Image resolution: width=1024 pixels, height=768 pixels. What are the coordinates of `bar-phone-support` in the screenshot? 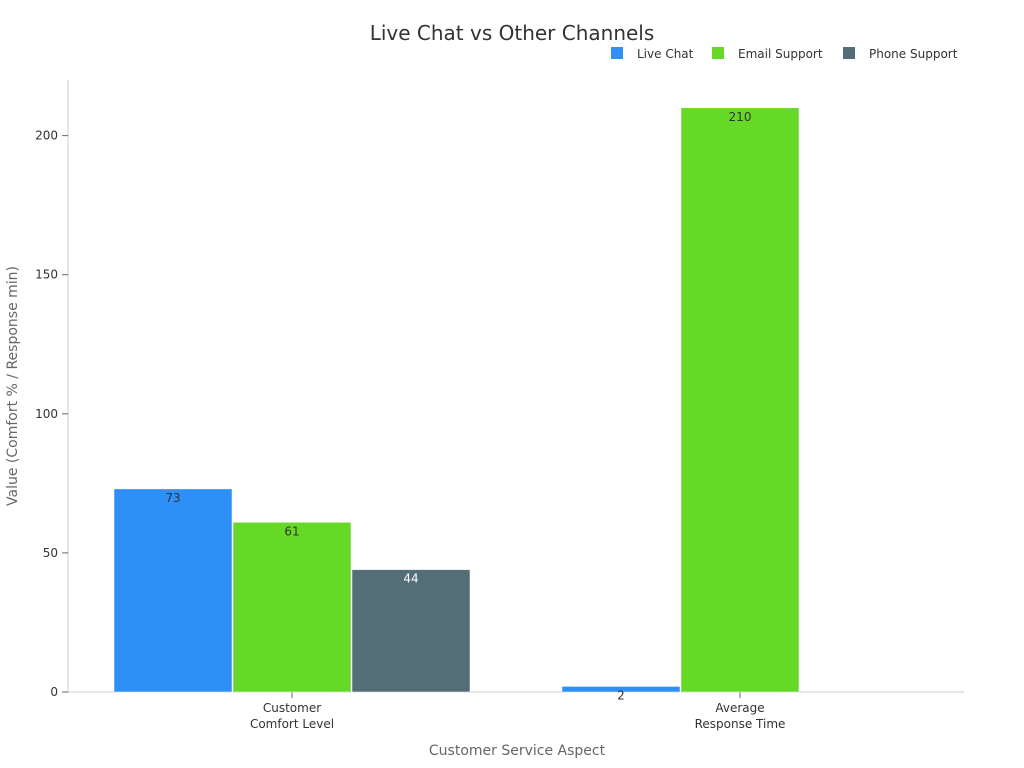 It's located at (411, 631).